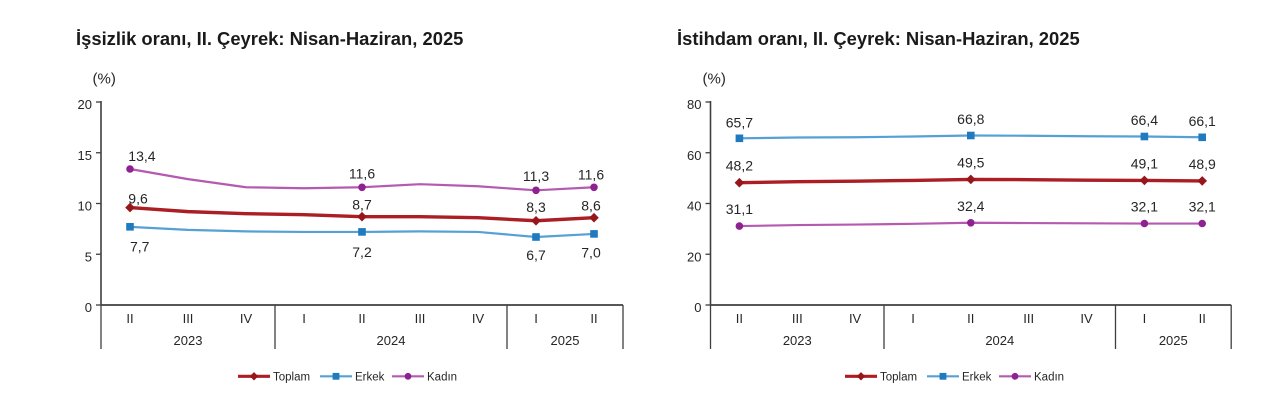  What do you see at coordinates (970, 119) in the screenshot?
I see `svg-text: 66,8` at bounding box center [970, 119].